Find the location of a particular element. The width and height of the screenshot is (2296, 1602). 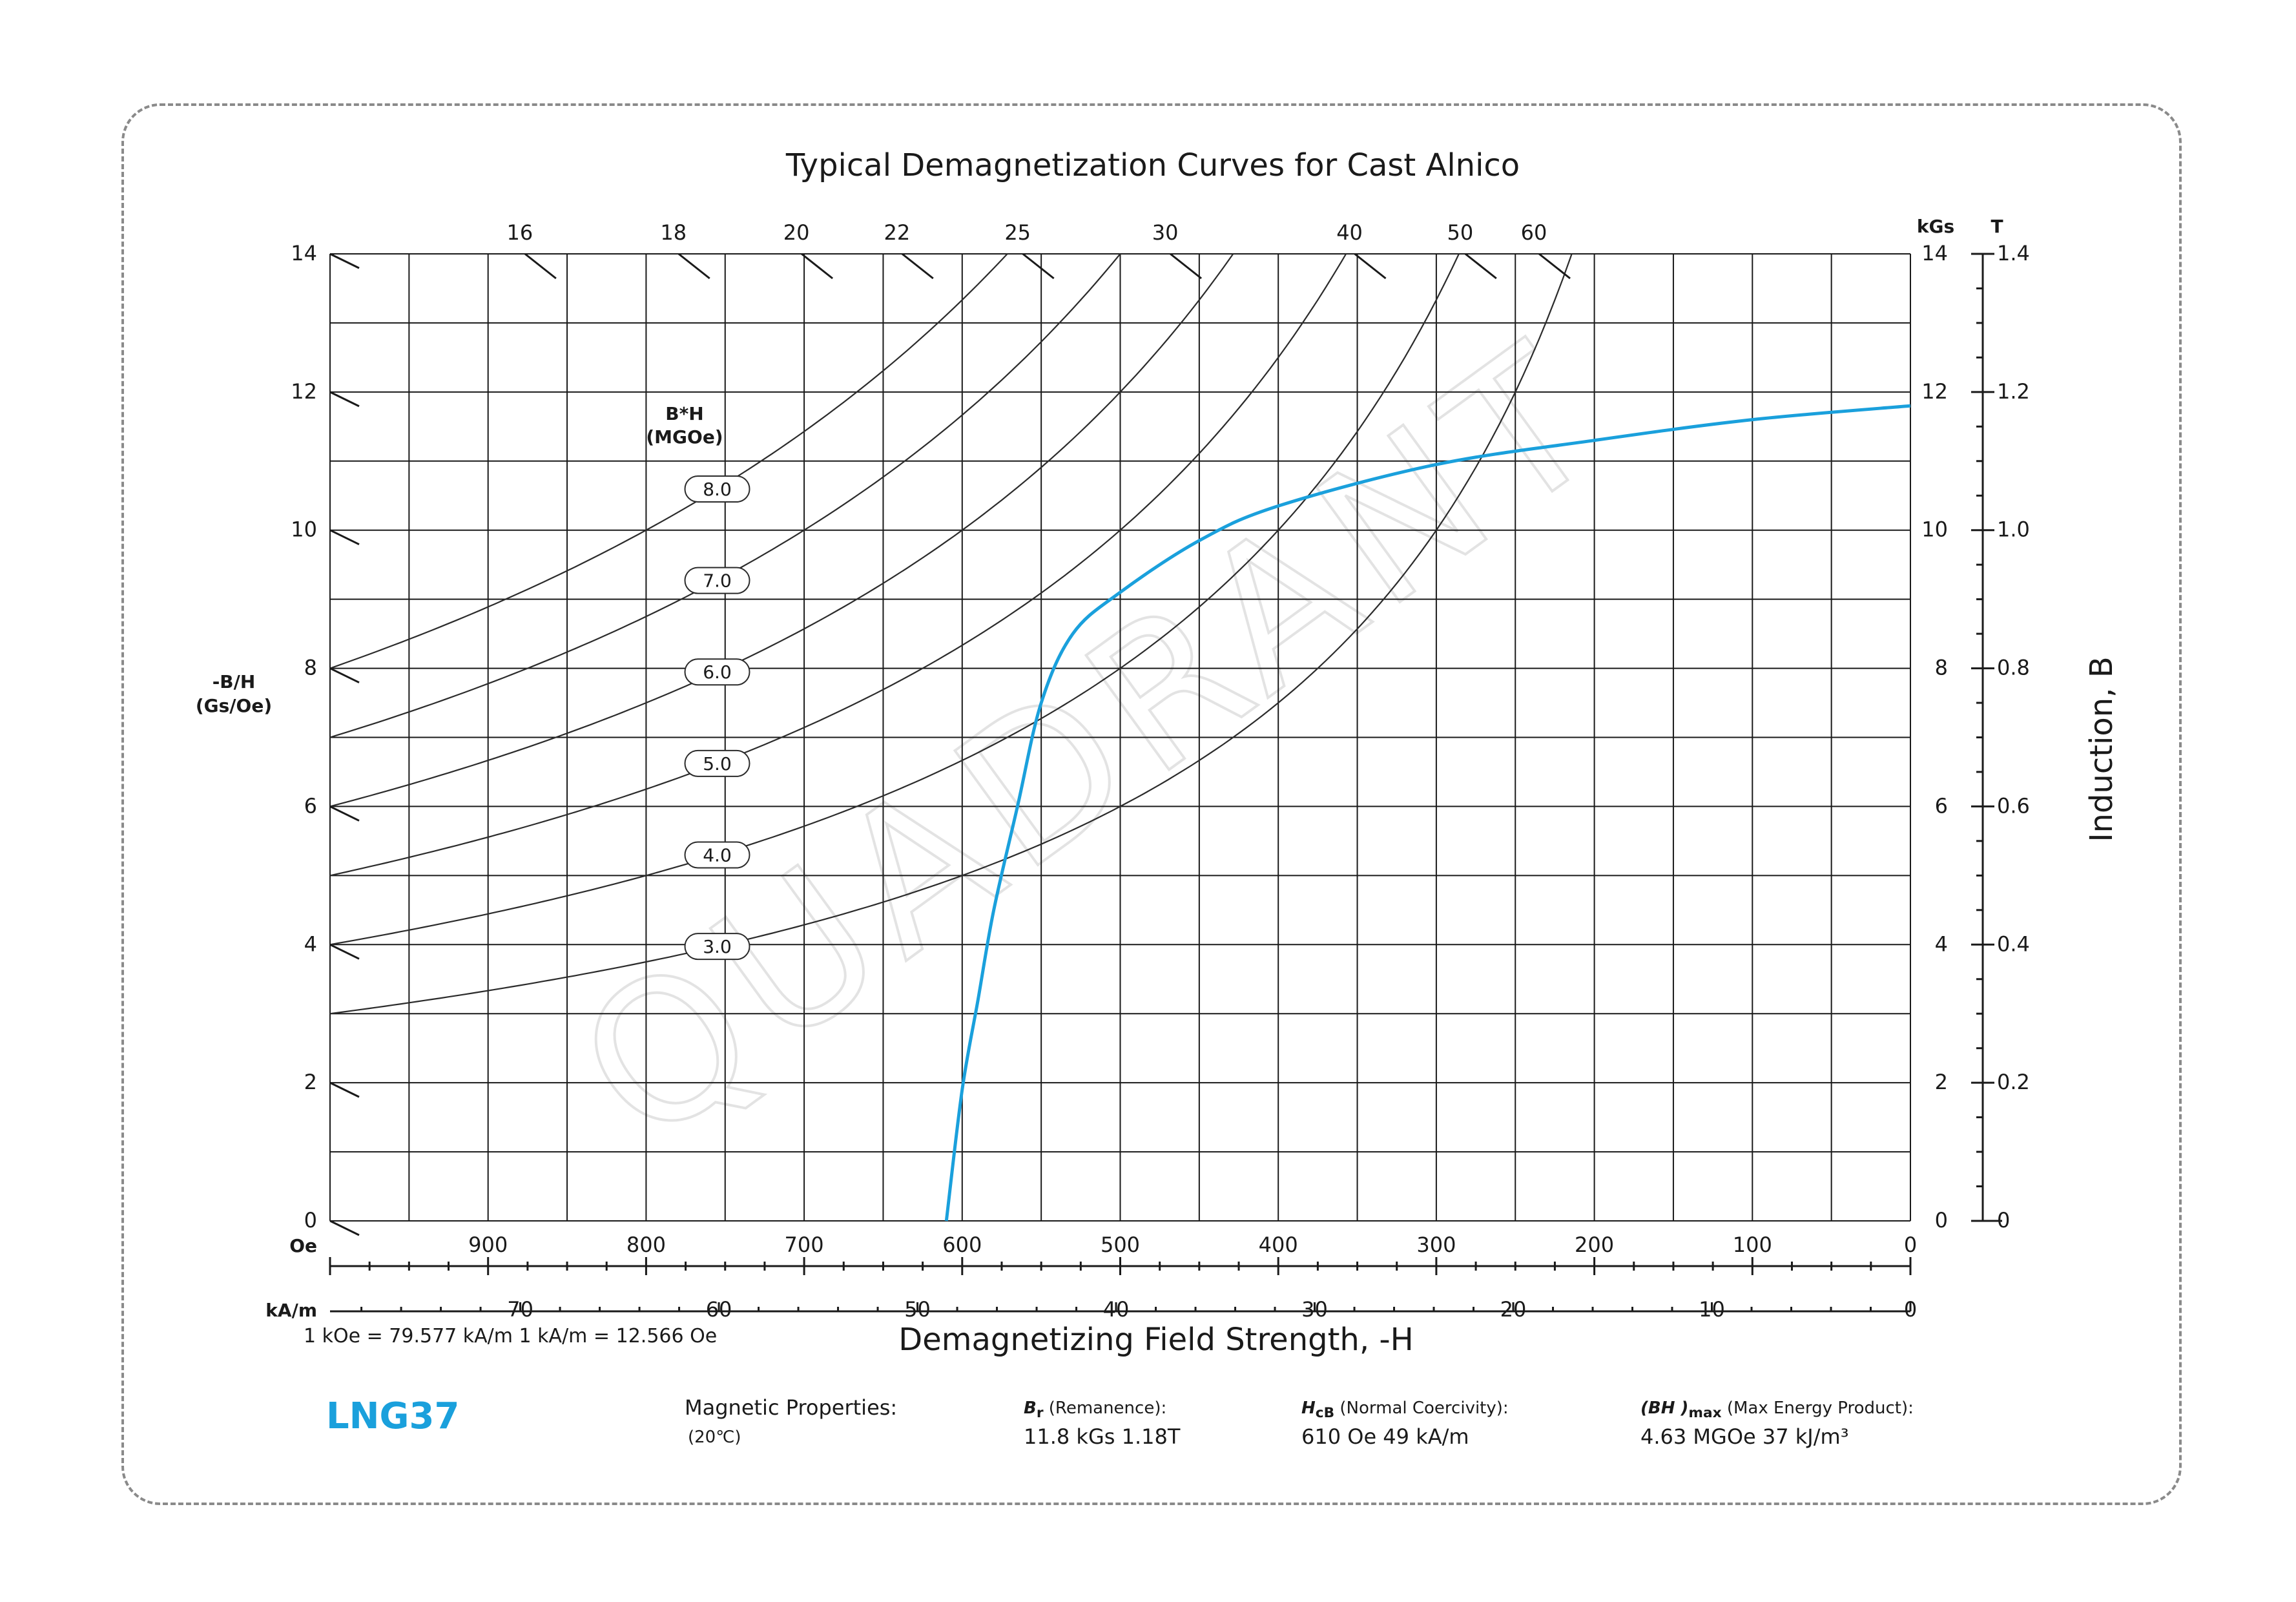

x-tick-label-oe: 900 is located at coordinates (488, 1245).